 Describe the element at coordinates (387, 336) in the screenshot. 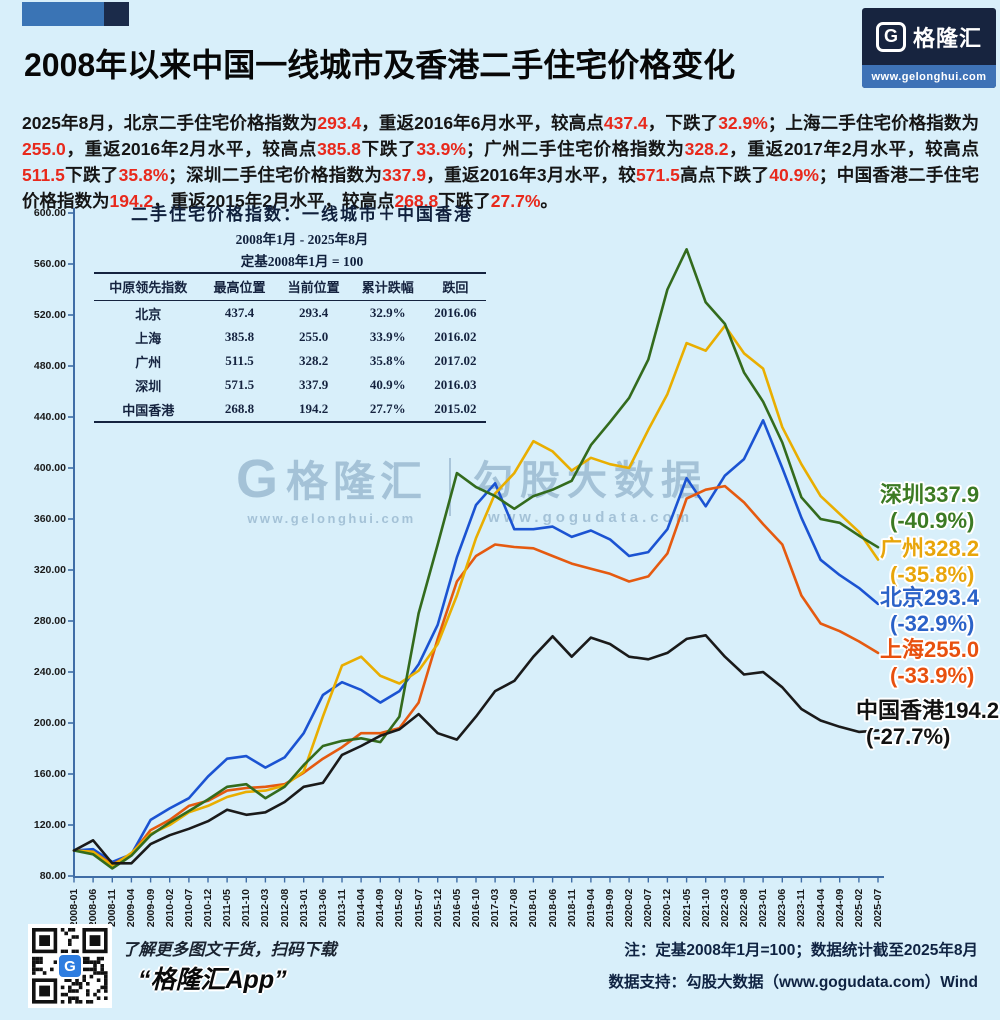

I see `table-cell: 33.9%` at that location.